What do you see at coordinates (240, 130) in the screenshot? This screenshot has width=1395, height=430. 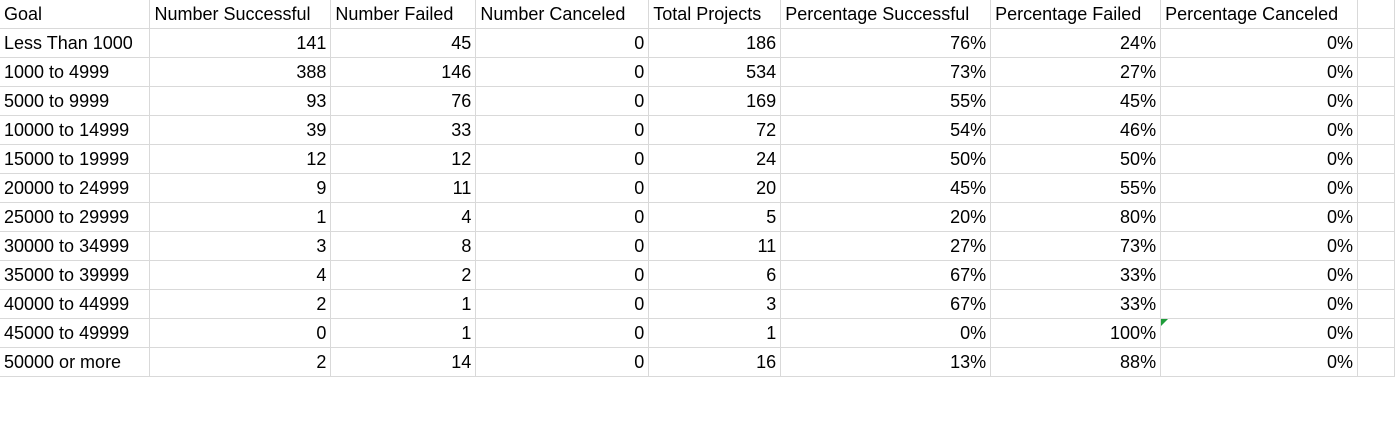 I see `number-successful-cell: 39` at bounding box center [240, 130].